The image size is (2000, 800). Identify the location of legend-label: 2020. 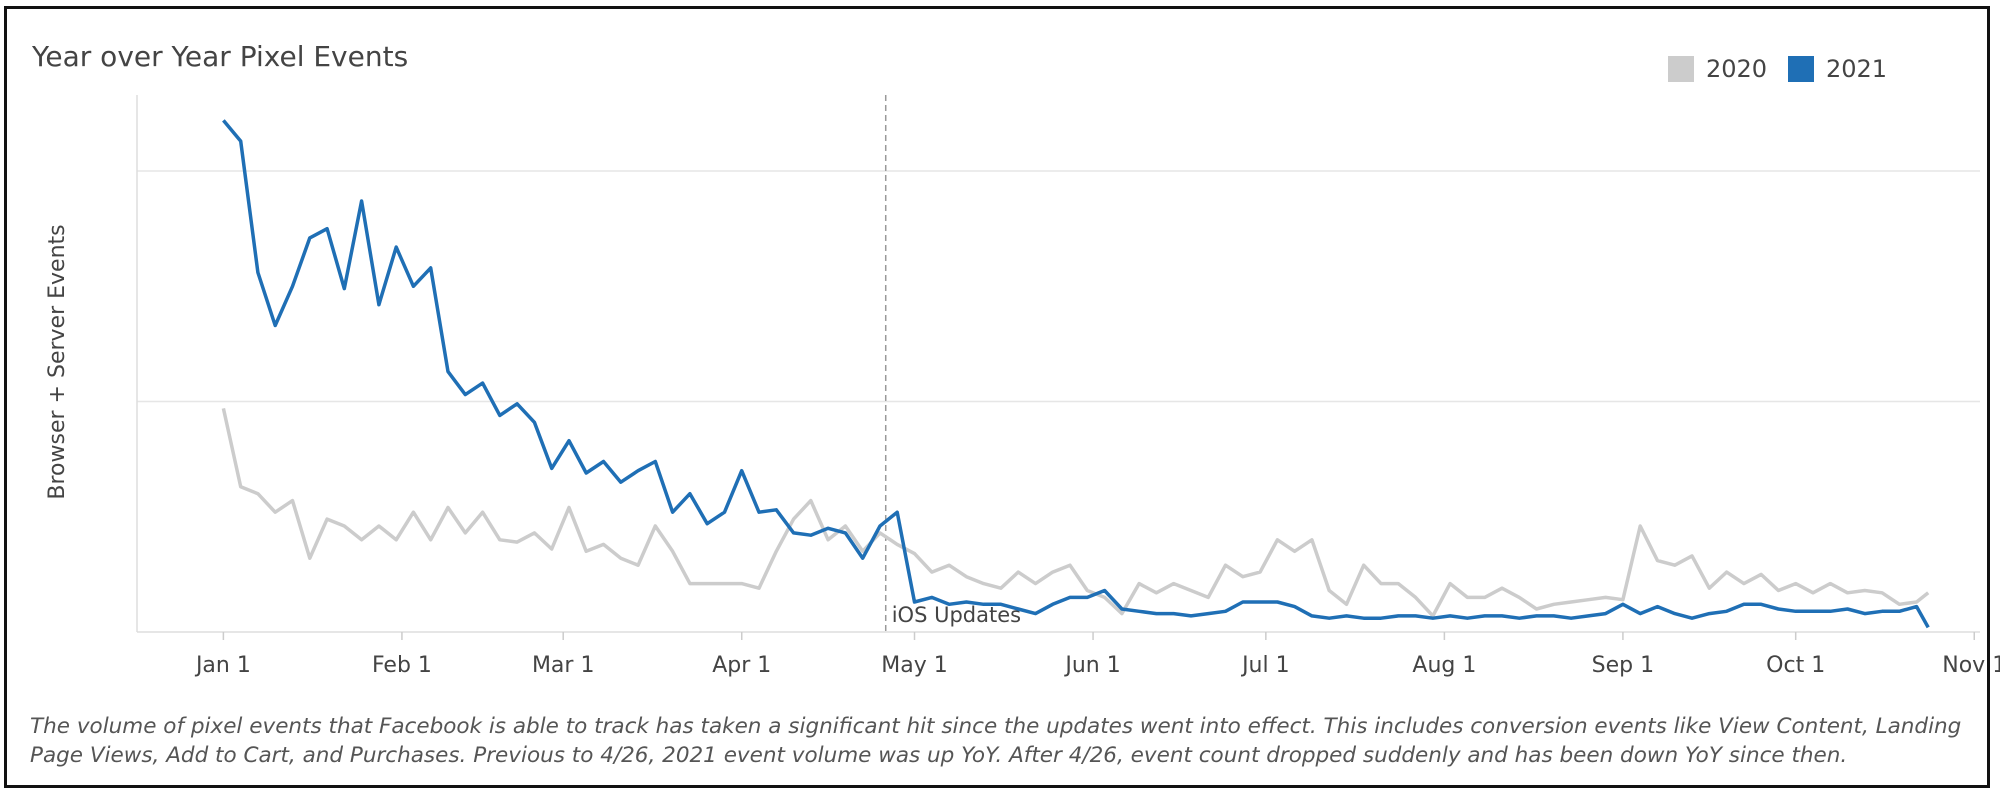
(1736, 69).